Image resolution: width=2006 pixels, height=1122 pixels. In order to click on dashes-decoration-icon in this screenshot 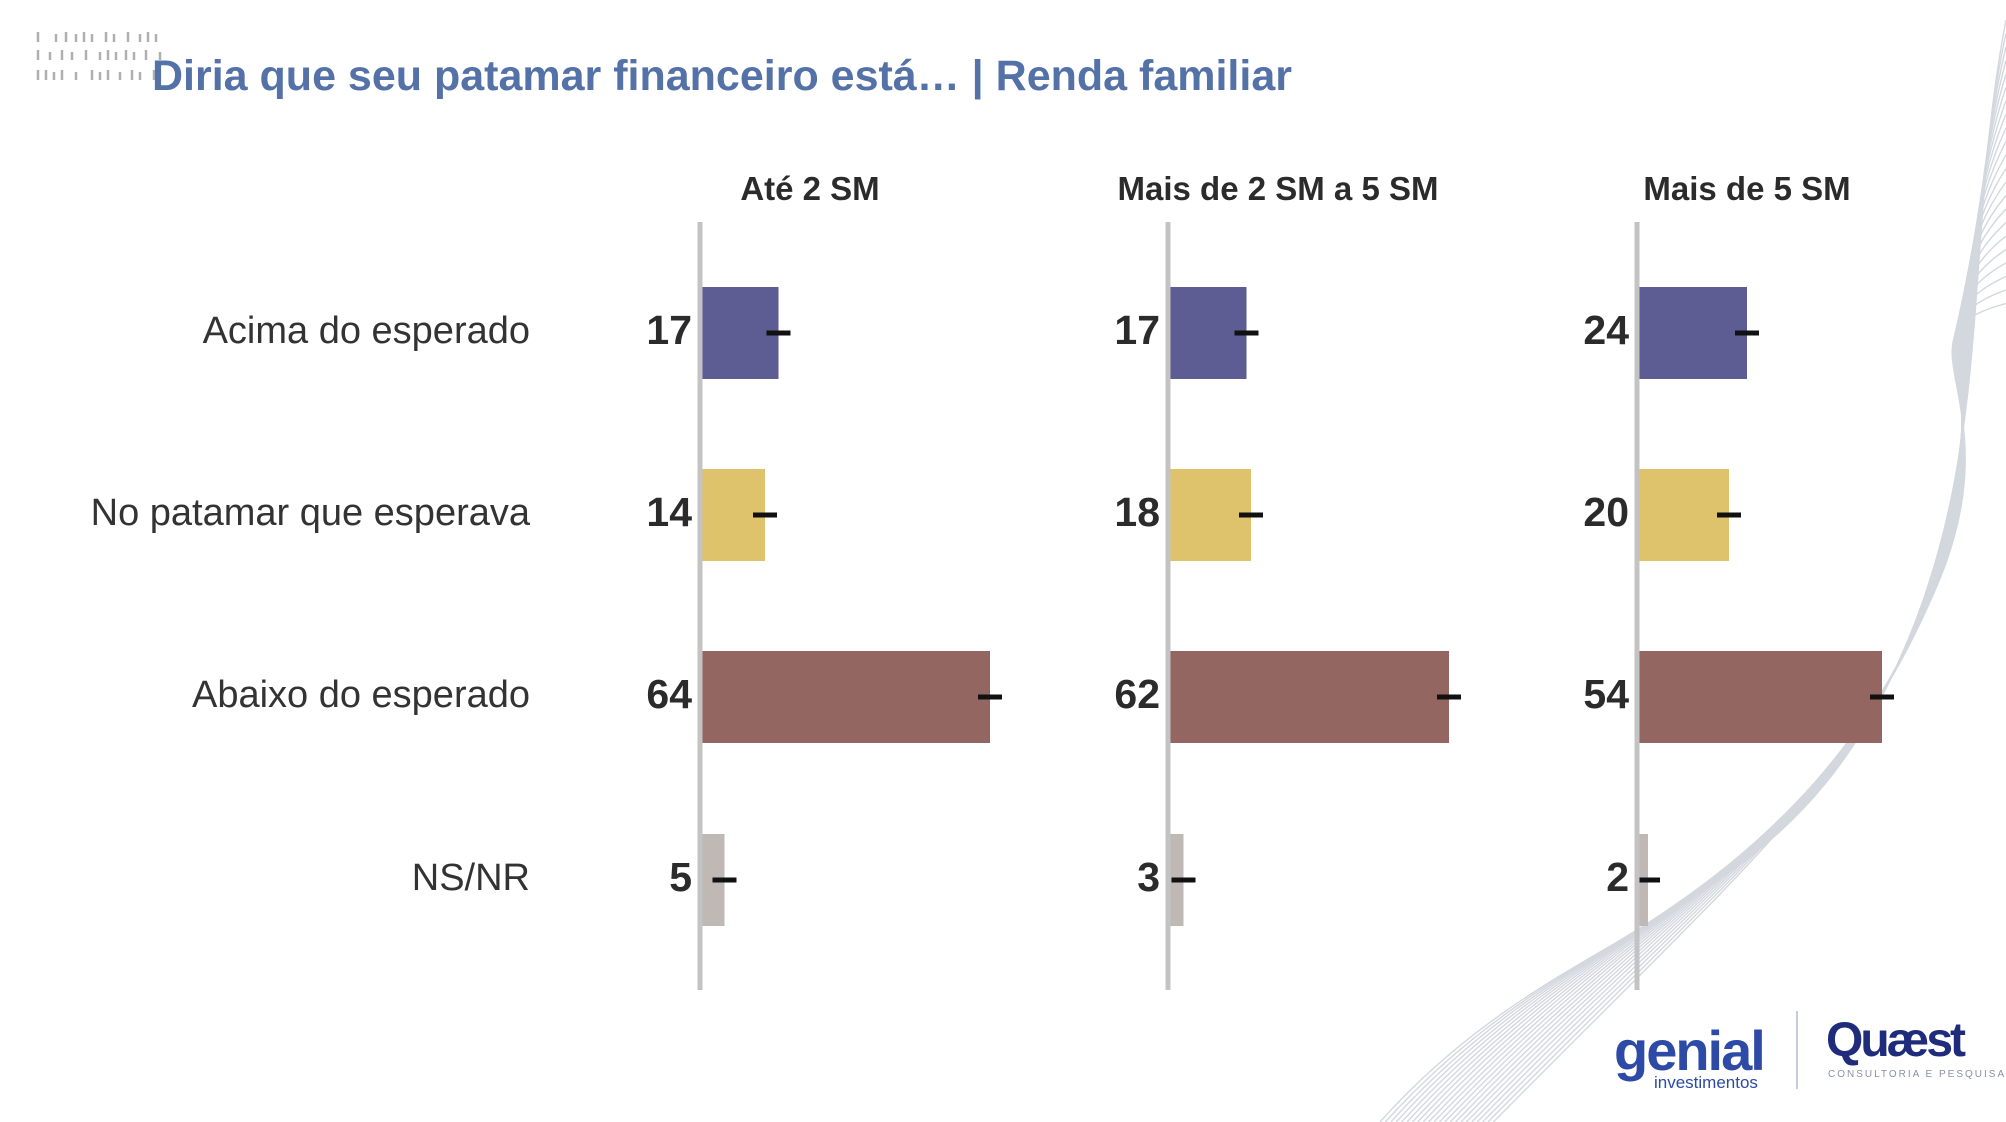, I will do `click(99, 56)`.